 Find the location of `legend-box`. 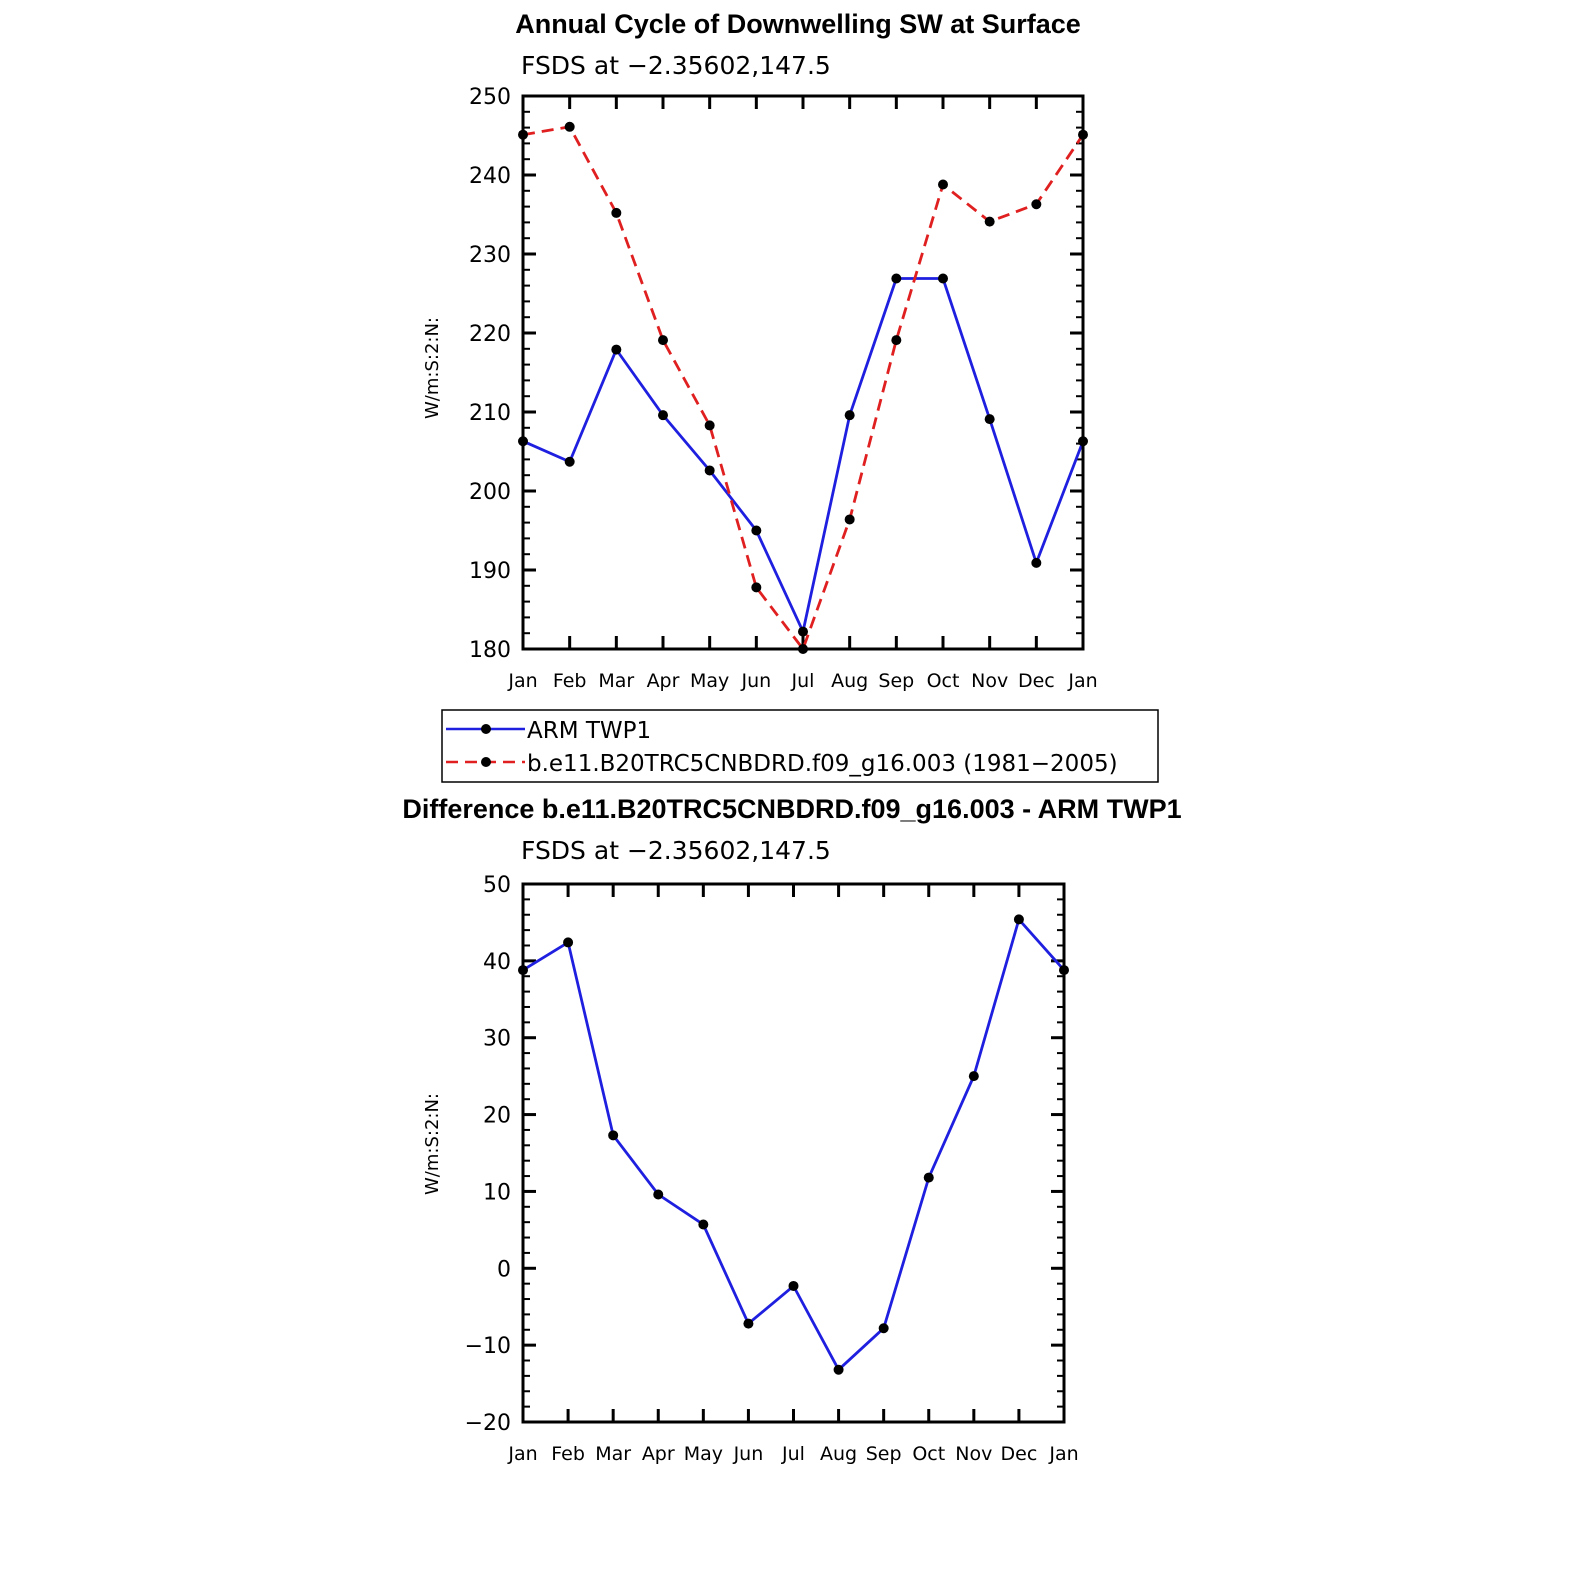

legend-box is located at coordinates (800, 746).